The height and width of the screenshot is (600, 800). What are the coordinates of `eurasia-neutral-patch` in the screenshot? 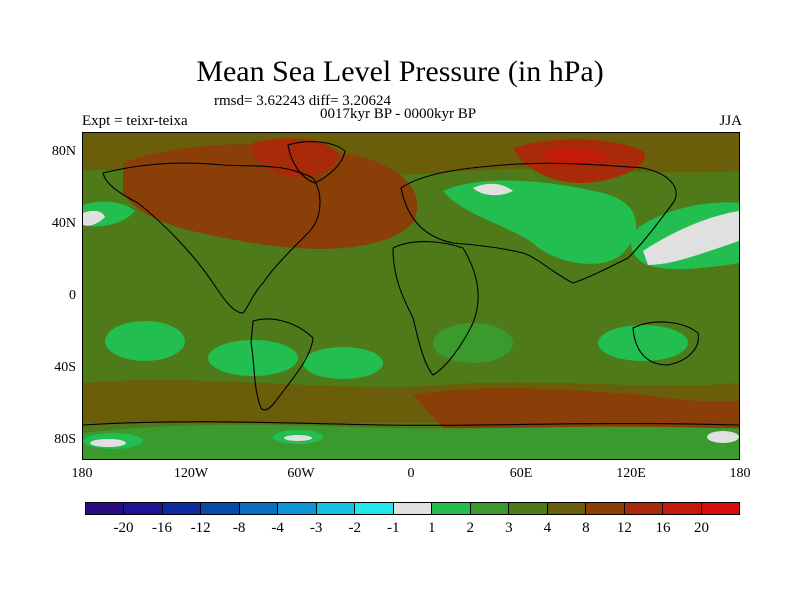 It's located at (493, 189).